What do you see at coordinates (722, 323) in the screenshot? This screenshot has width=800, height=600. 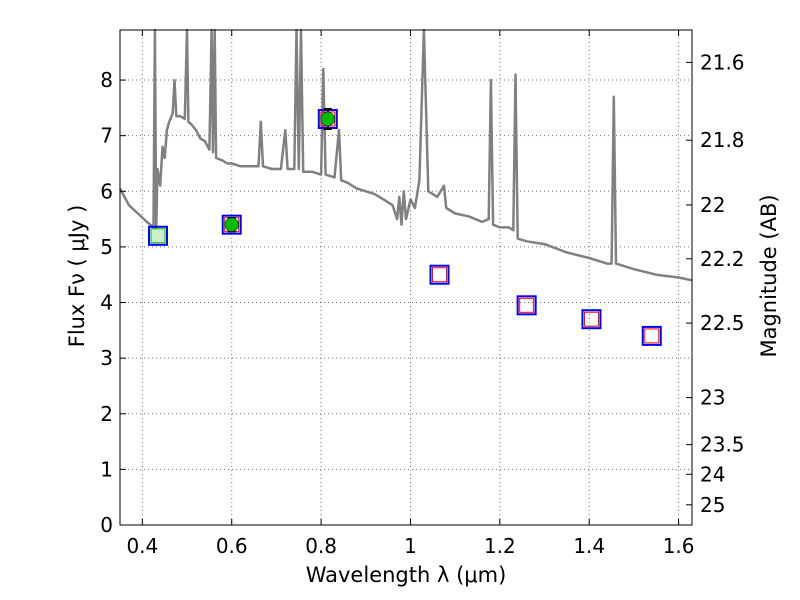 I see `mag-tick-label: 22.5` at bounding box center [722, 323].